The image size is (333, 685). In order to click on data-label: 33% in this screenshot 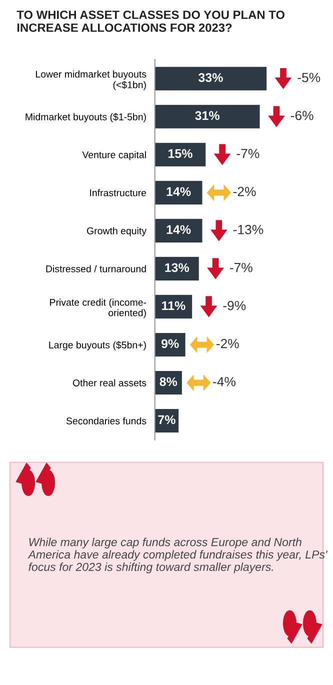, I will do `click(210, 77)`.